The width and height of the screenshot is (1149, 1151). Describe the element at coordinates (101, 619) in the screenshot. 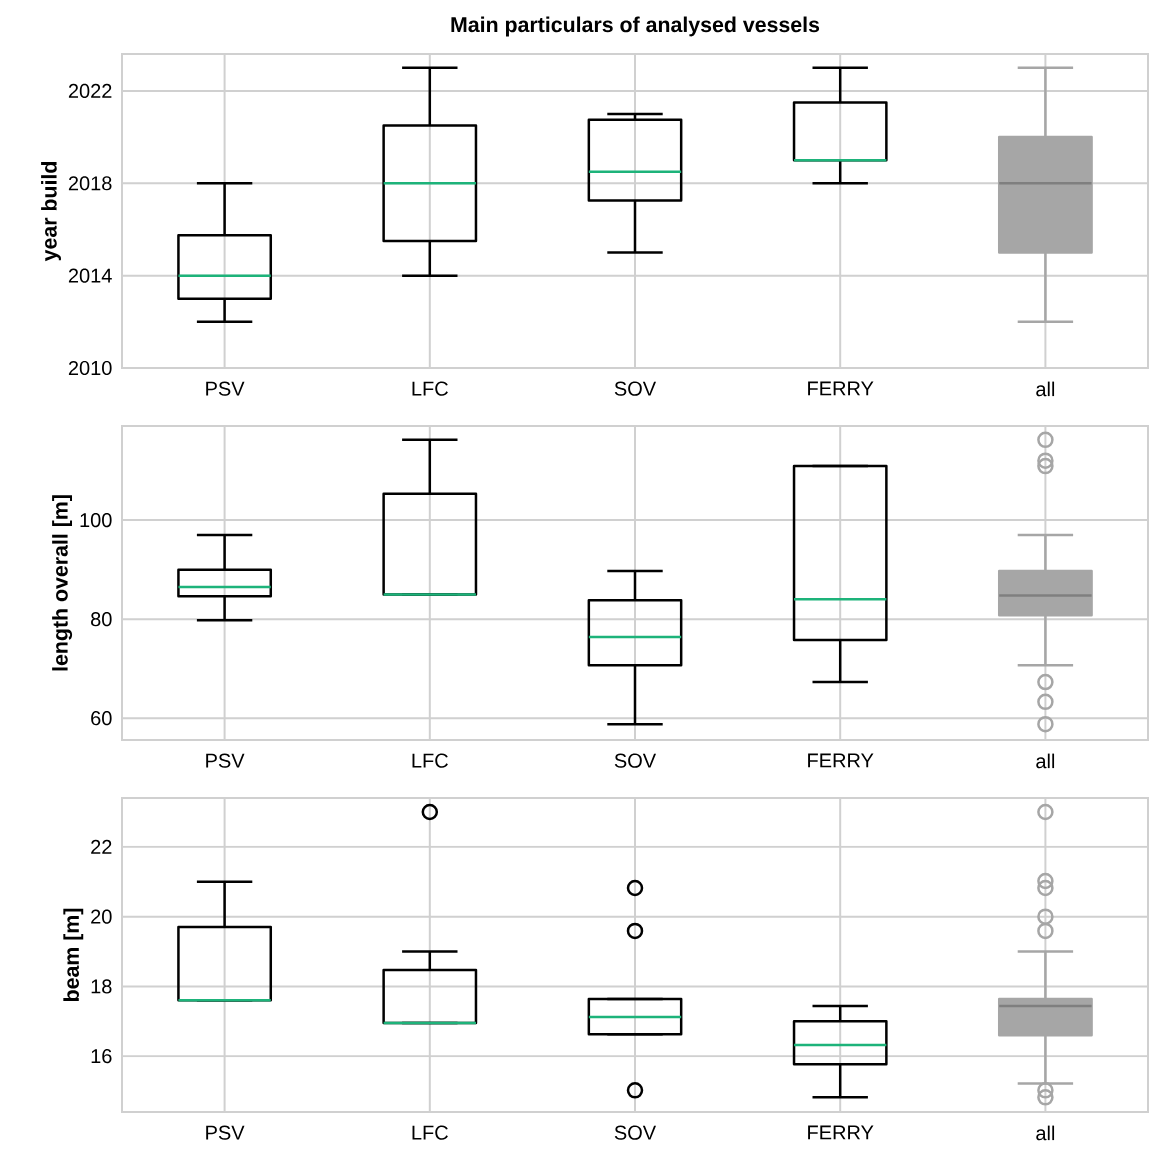

I see `y-tick-label: 80` at that location.